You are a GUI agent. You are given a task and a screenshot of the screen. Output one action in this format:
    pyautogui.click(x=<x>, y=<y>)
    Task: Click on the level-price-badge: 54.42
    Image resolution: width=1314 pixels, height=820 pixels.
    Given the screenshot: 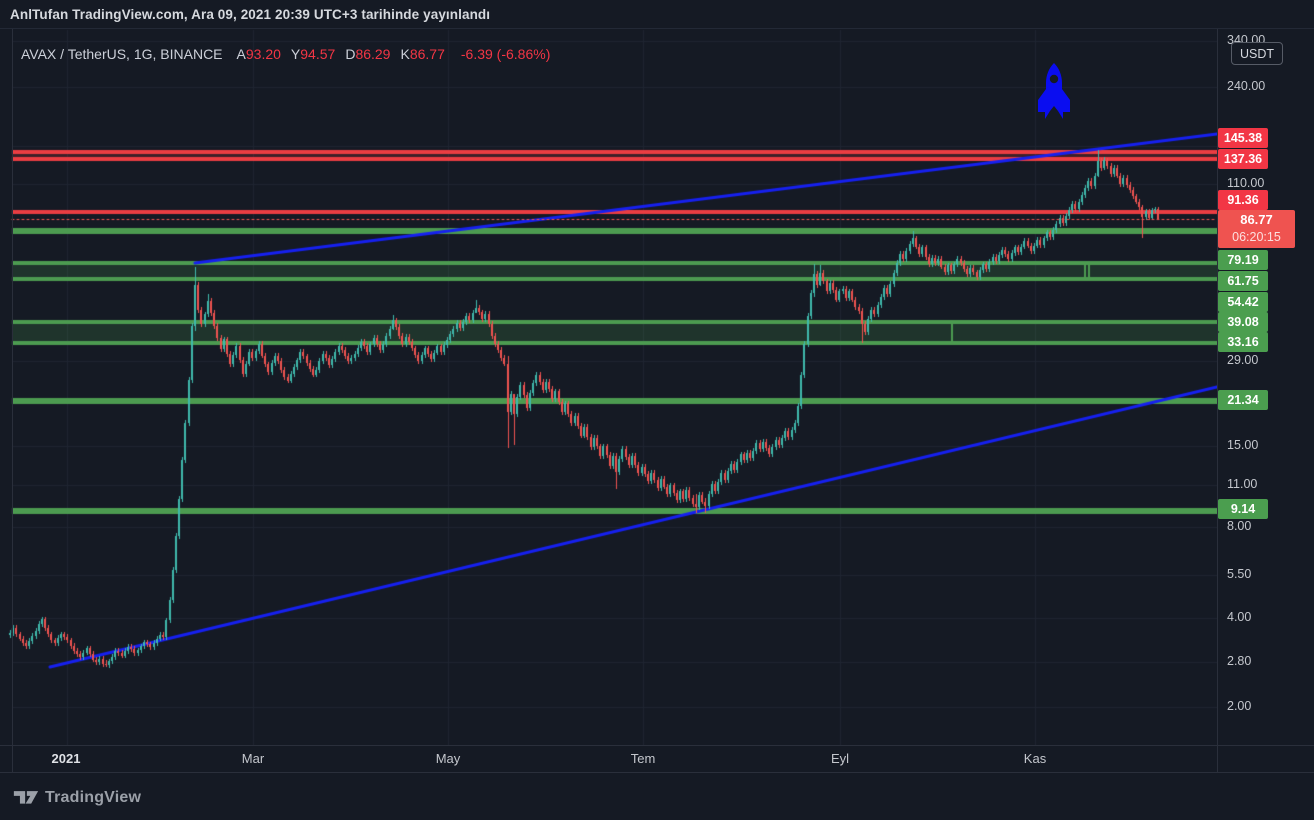 What is the action you would take?
    pyautogui.click(x=1243, y=302)
    